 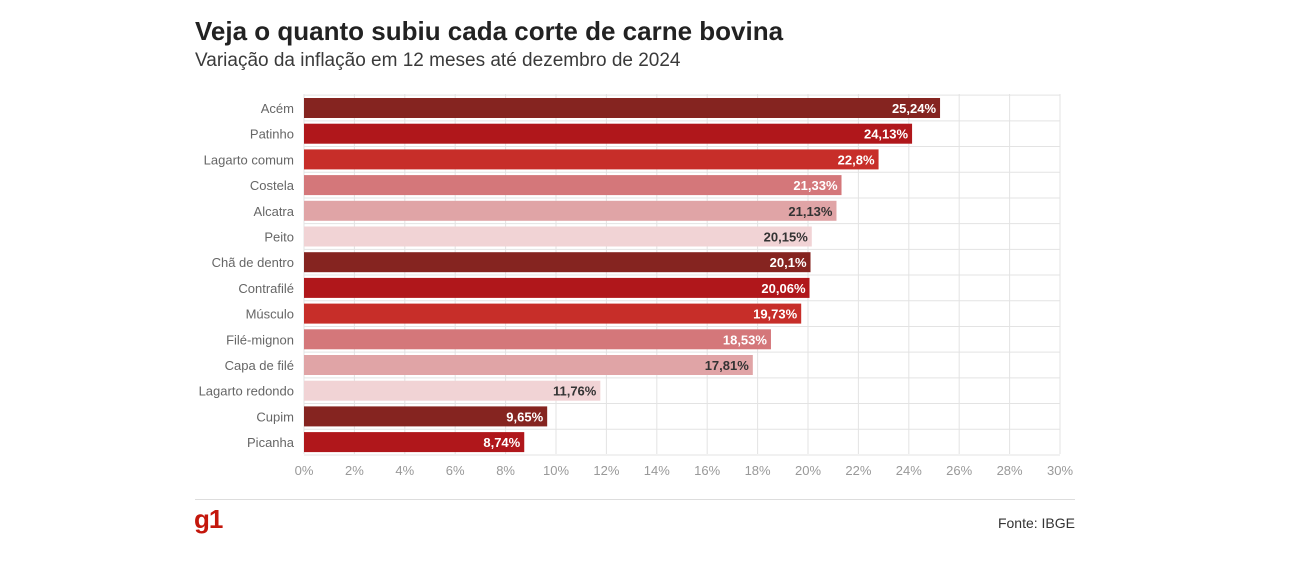 What do you see at coordinates (274, 211) in the screenshot?
I see `category-label: Alcatra` at bounding box center [274, 211].